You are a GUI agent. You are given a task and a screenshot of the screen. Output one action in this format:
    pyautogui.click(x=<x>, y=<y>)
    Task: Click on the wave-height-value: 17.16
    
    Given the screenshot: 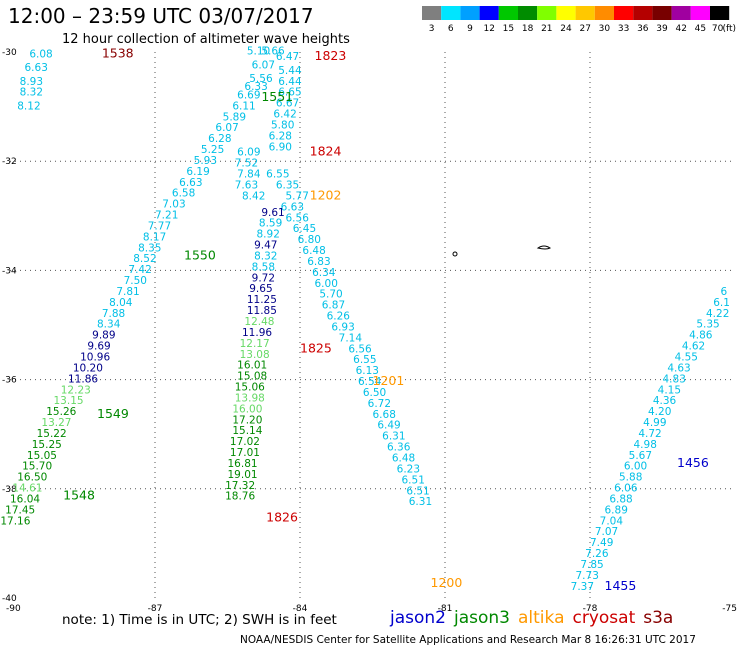 What is the action you would take?
    pyautogui.click(x=15, y=521)
    